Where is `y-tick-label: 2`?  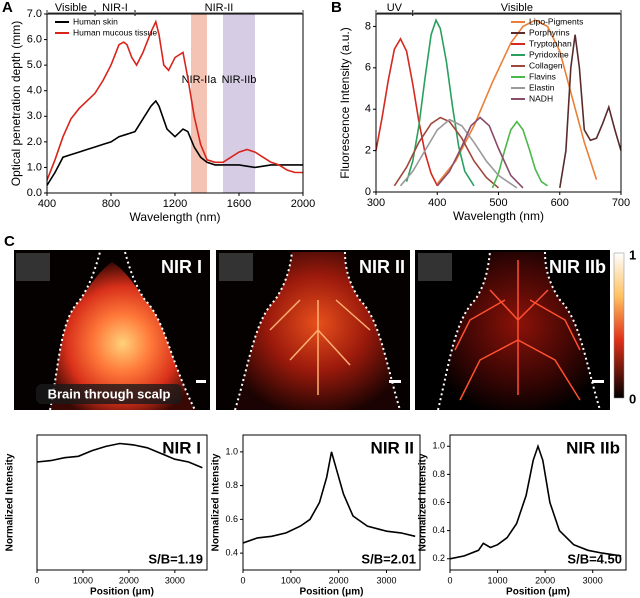
y-tick-label: 2 is located at coordinates (368, 151).